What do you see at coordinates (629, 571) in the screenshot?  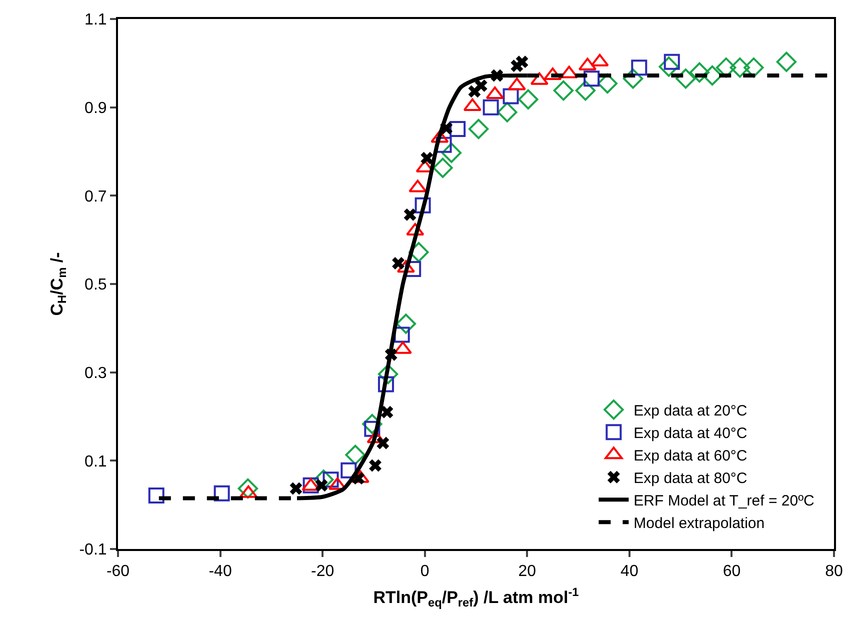 I see `x-tick-label: 40` at bounding box center [629, 571].